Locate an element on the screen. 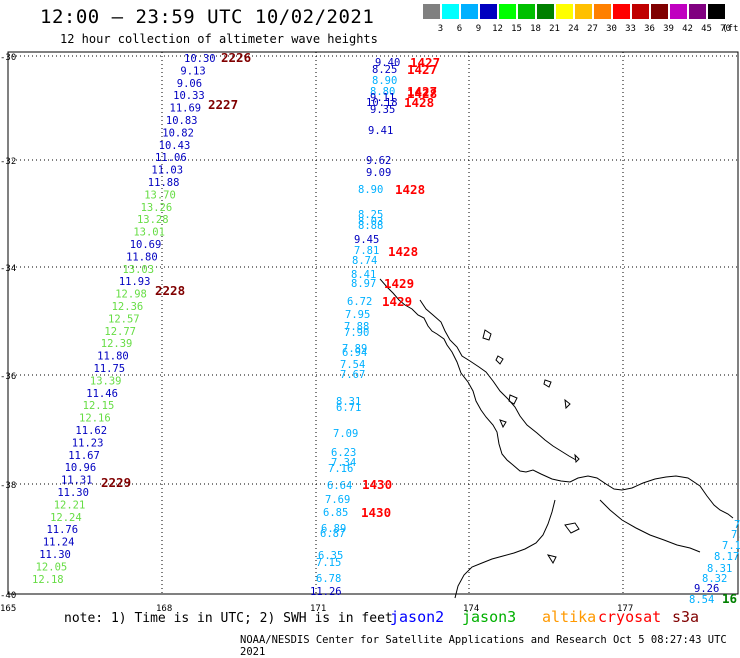 The height and width of the screenshot is (658, 740). legend-label: 30 is located at coordinates (611, 29).